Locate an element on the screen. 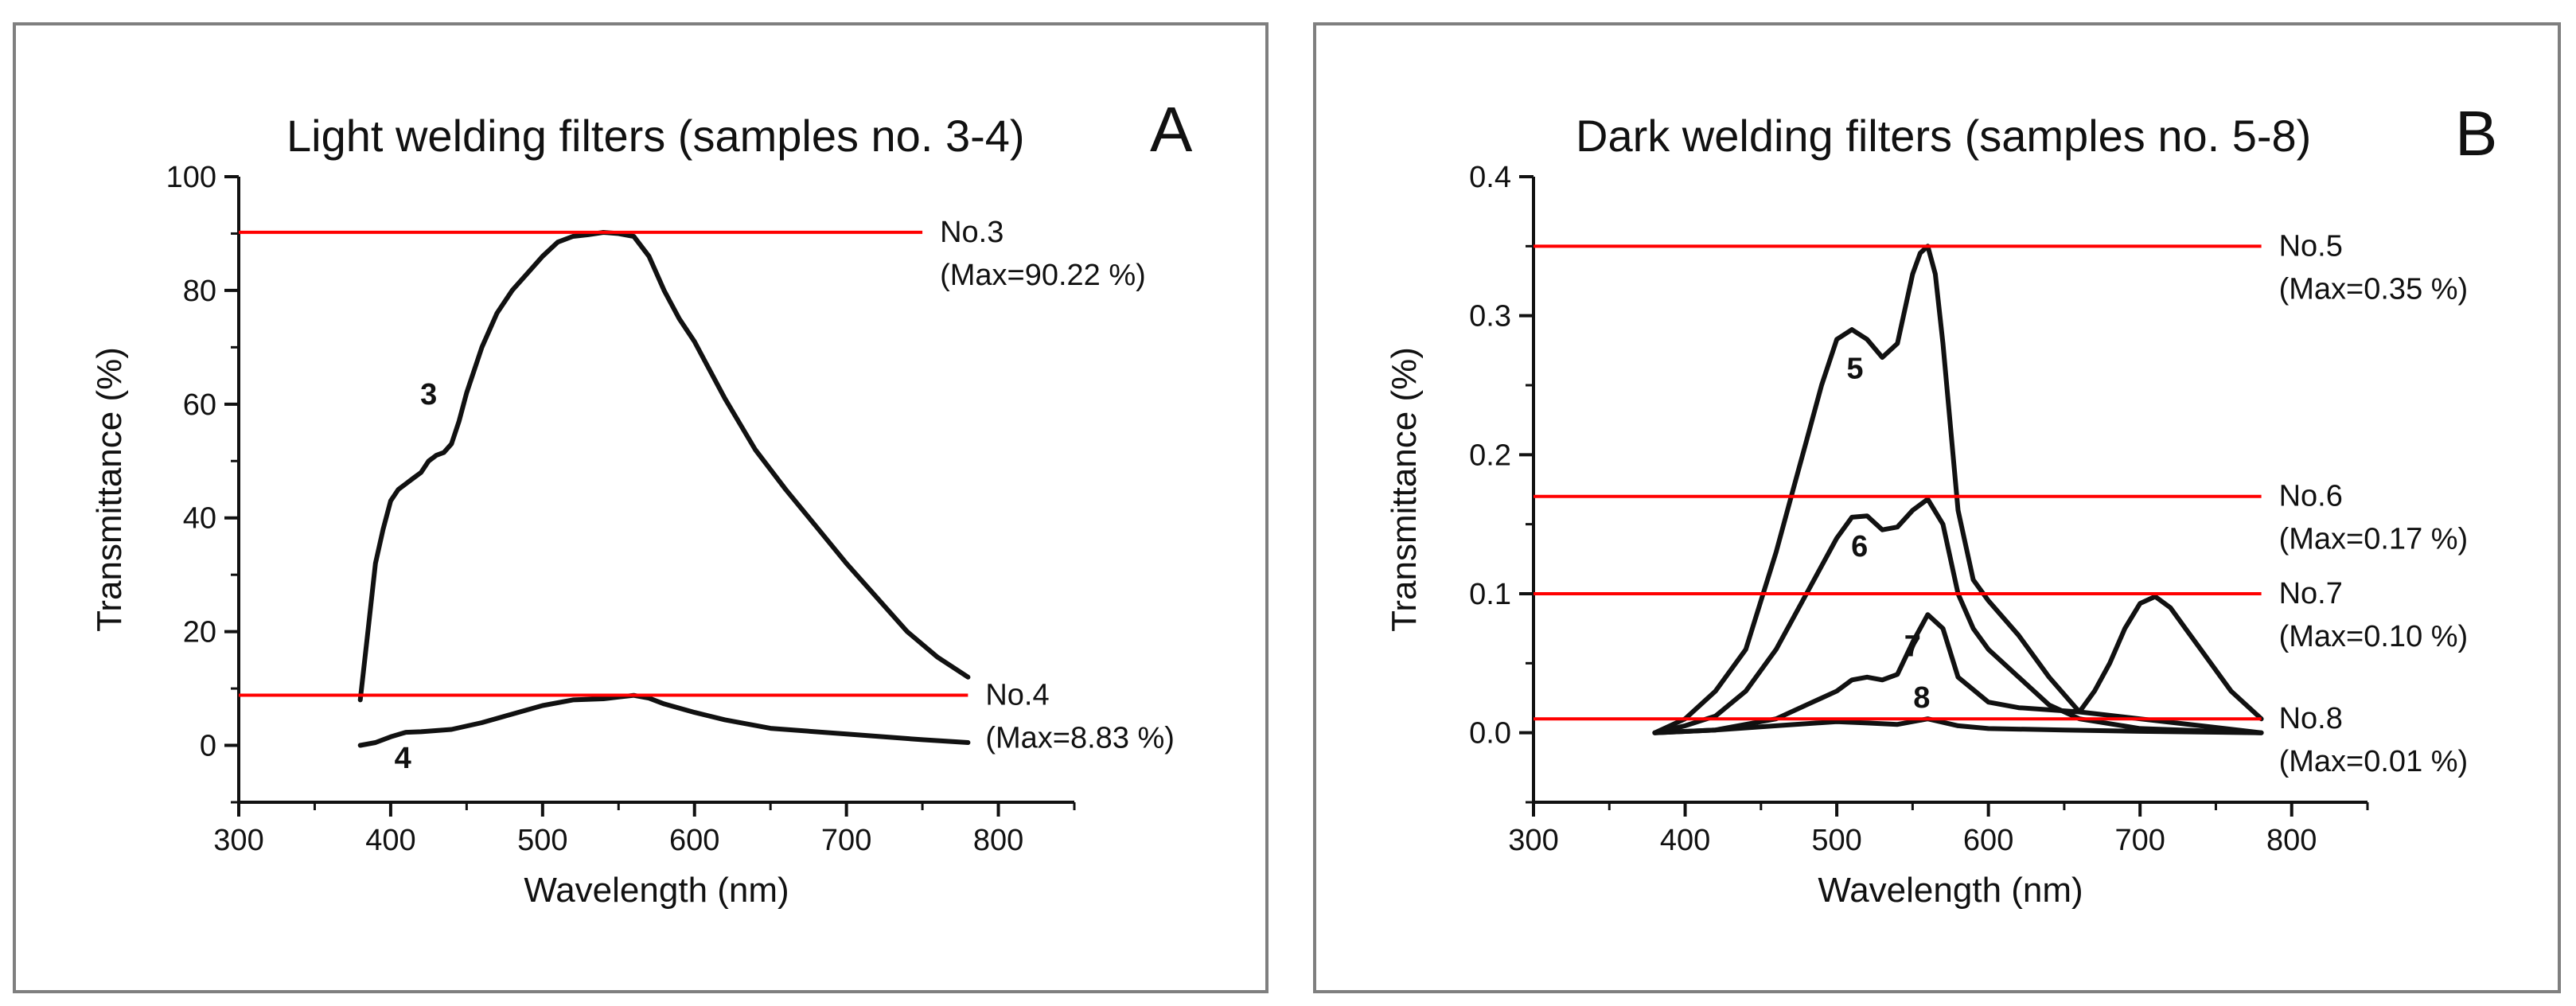 The height and width of the screenshot is (1006, 2576). chart-title: Dark welding filters (samples no. 5-8) is located at coordinates (1943, 136).